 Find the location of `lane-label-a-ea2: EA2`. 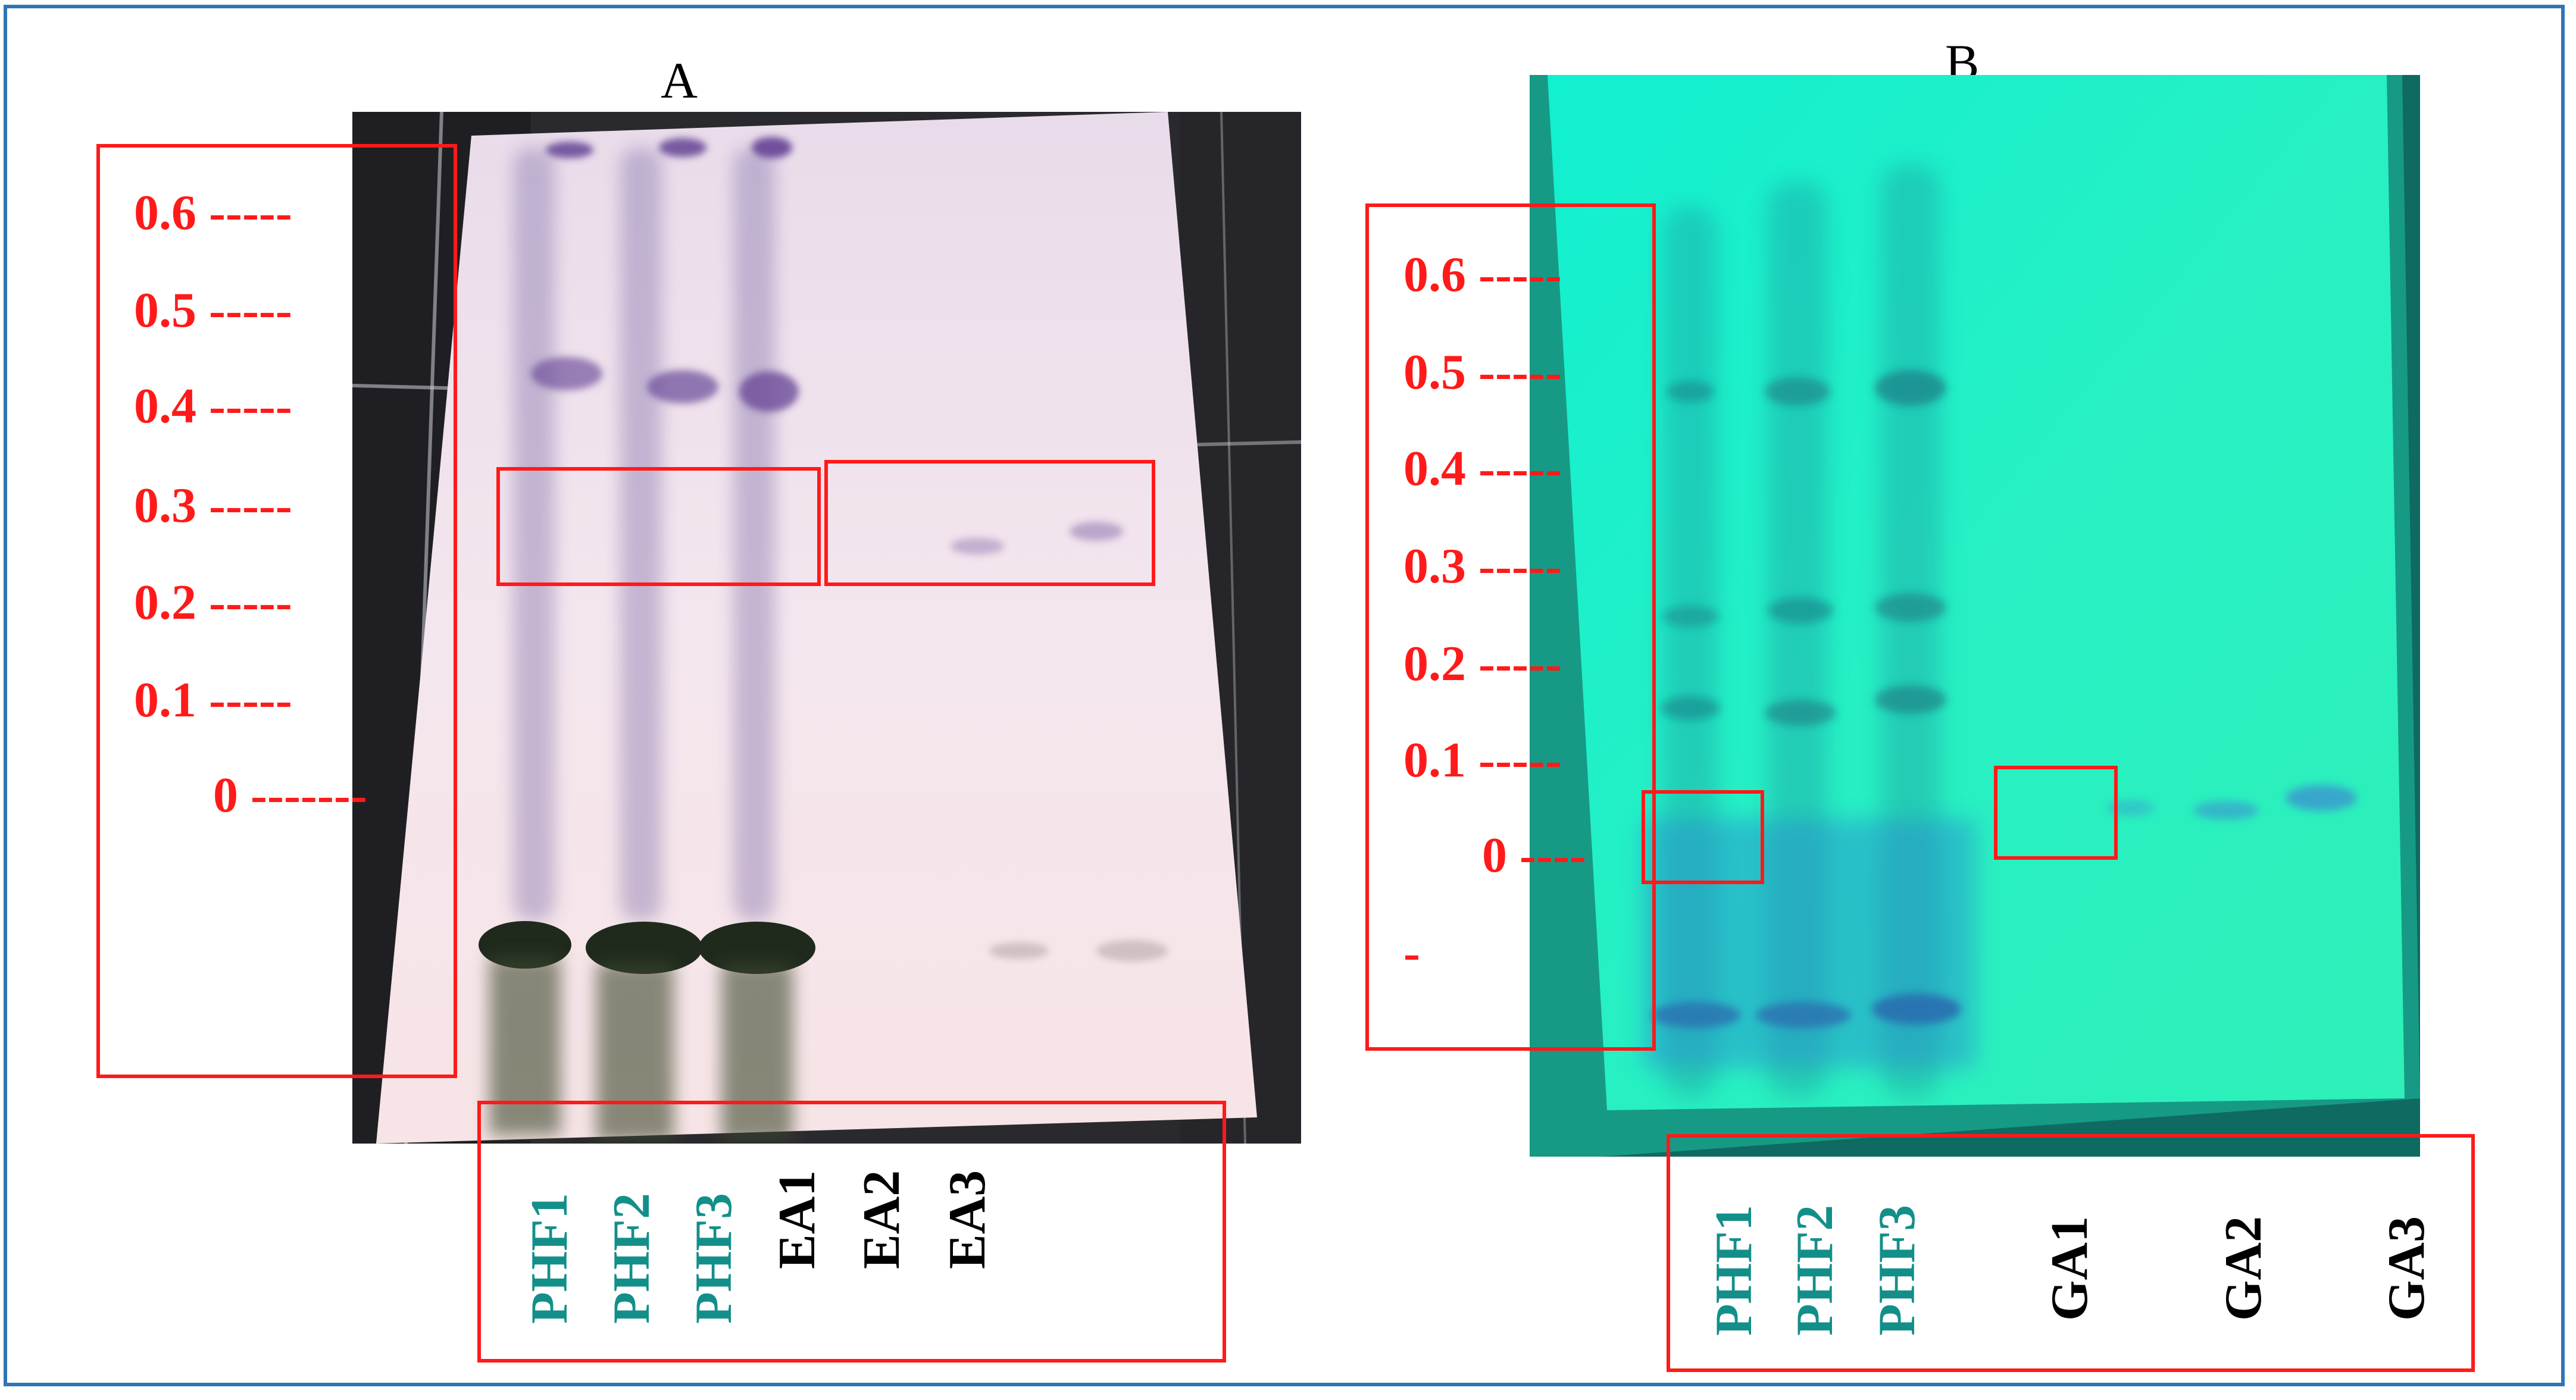

lane-label-a-ea2: EA2 is located at coordinates (882, 1219).